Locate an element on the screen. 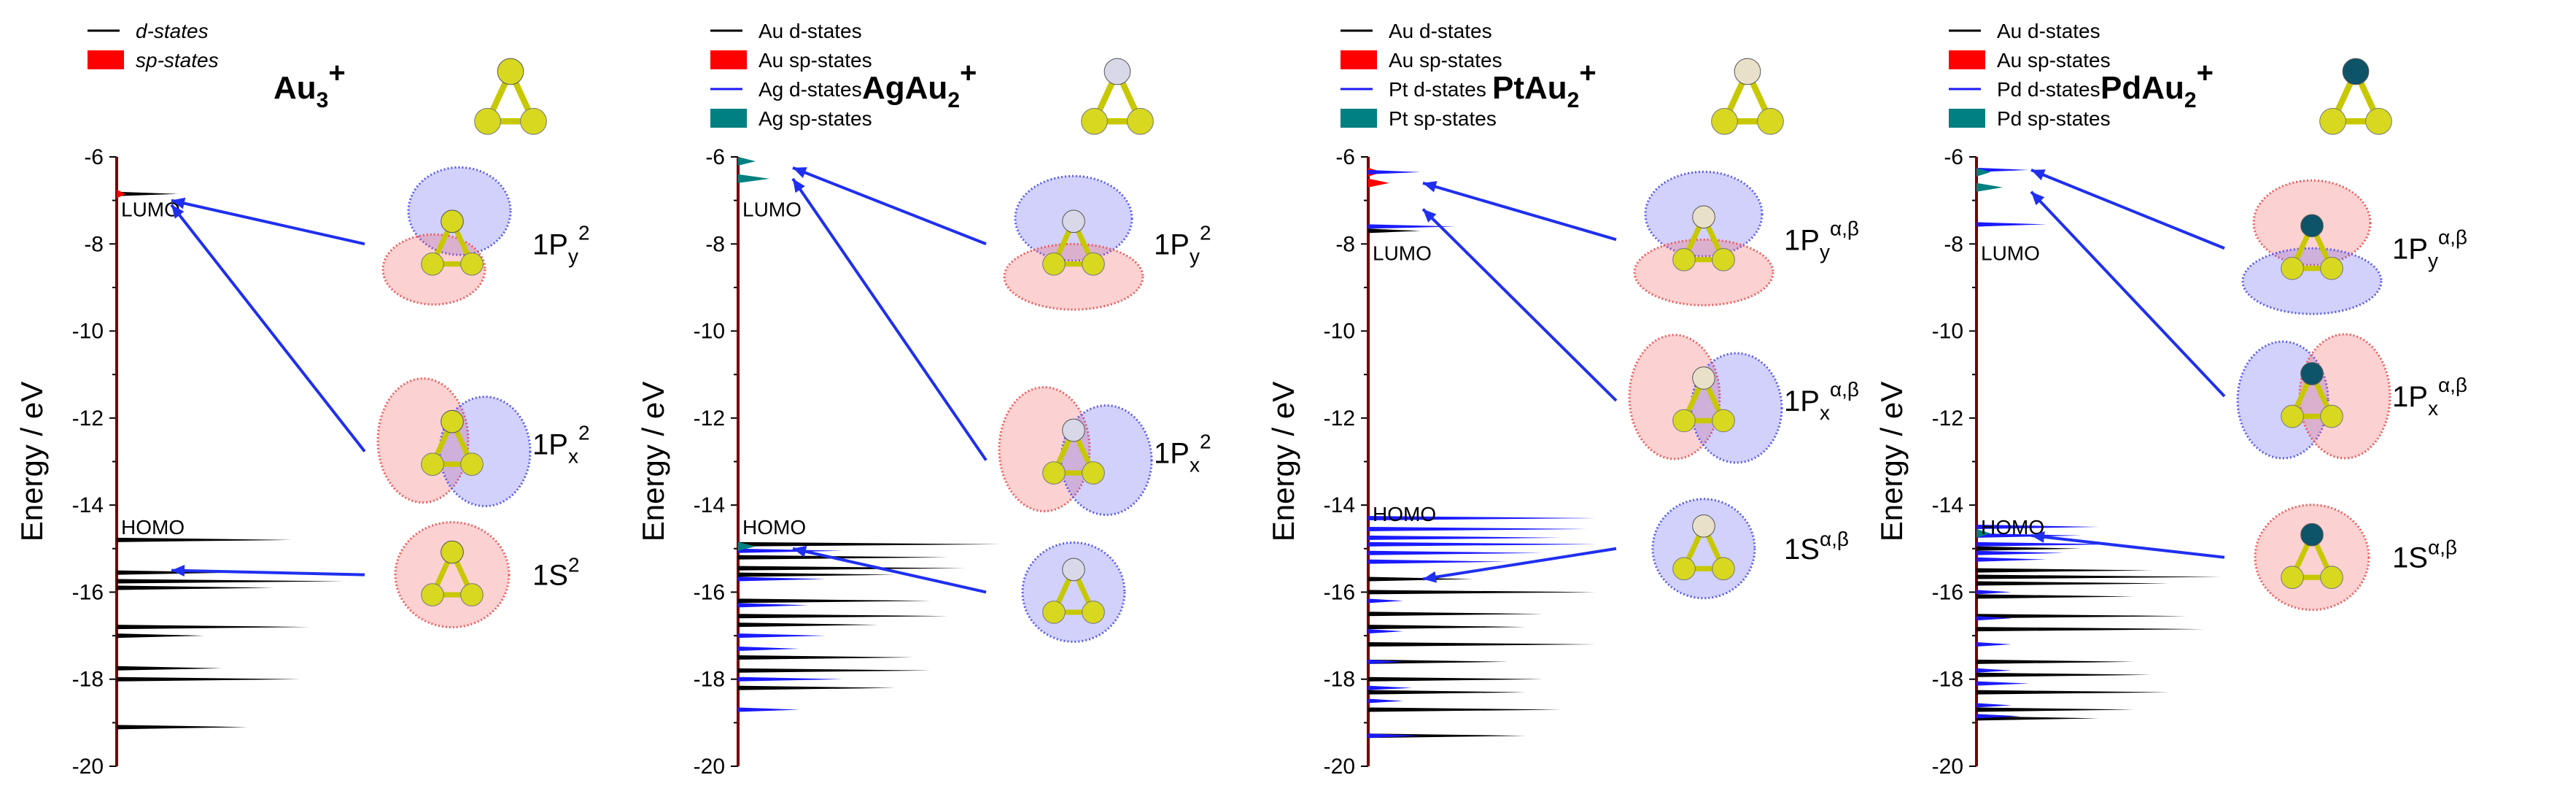 Image resolution: width=2576 pixels, height=802 pixels. panel-title: PdAu2+ is located at coordinates (2157, 84).